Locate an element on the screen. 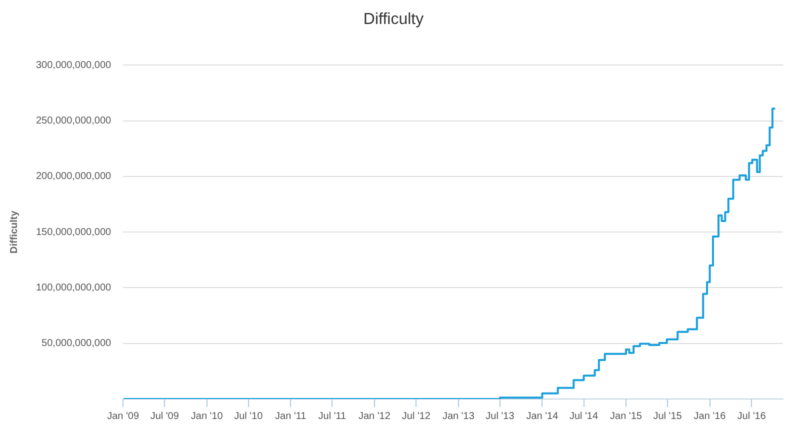 This screenshot has height=429, width=799. x-tick-label: Jan '11 is located at coordinates (291, 416).